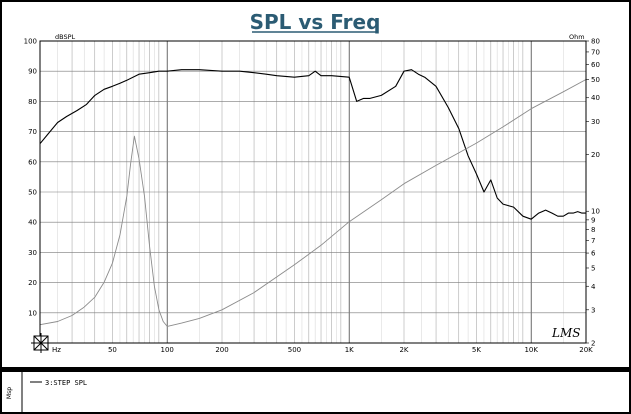 The image size is (631, 414). Describe the element at coordinates (30, 42) in the screenshot. I see `y-tick-label: 100` at that location.